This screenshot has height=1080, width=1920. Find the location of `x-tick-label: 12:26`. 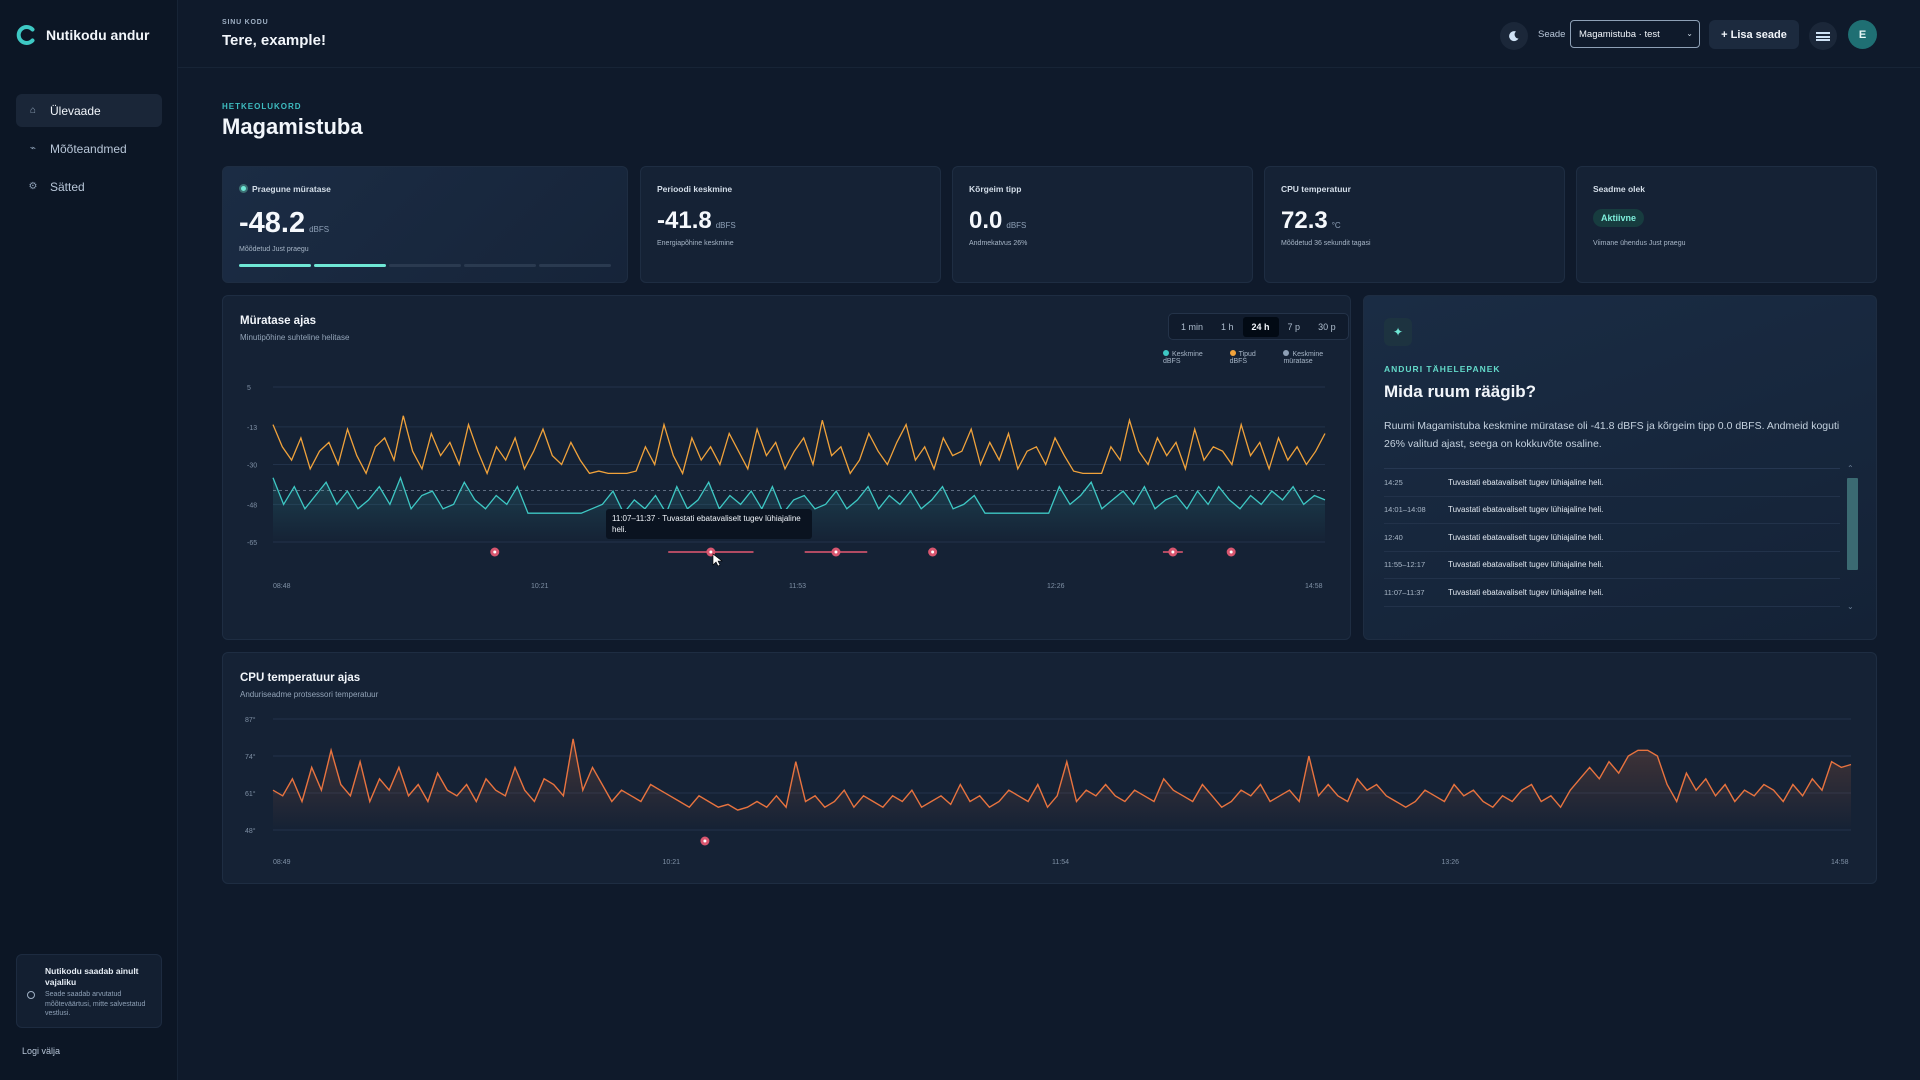

x-tick-label: 12:26 is located at coordinates (1056, 586).